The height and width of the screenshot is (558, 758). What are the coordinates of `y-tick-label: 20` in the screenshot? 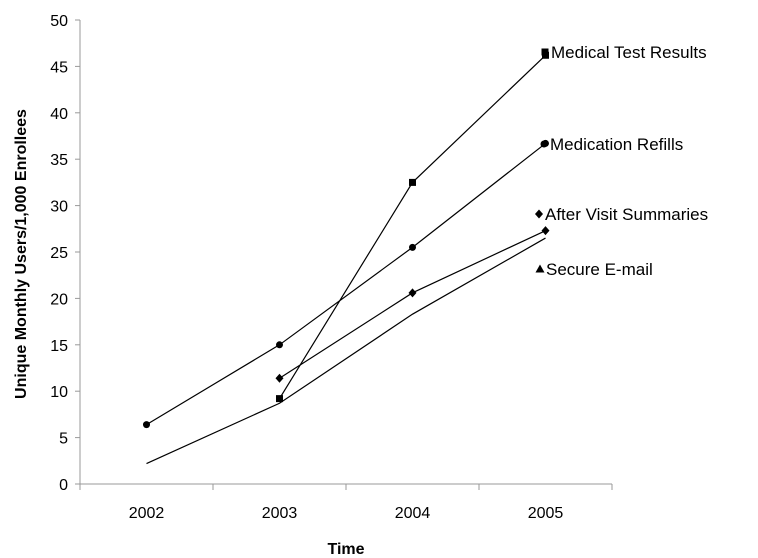 It's located at (59, 299).